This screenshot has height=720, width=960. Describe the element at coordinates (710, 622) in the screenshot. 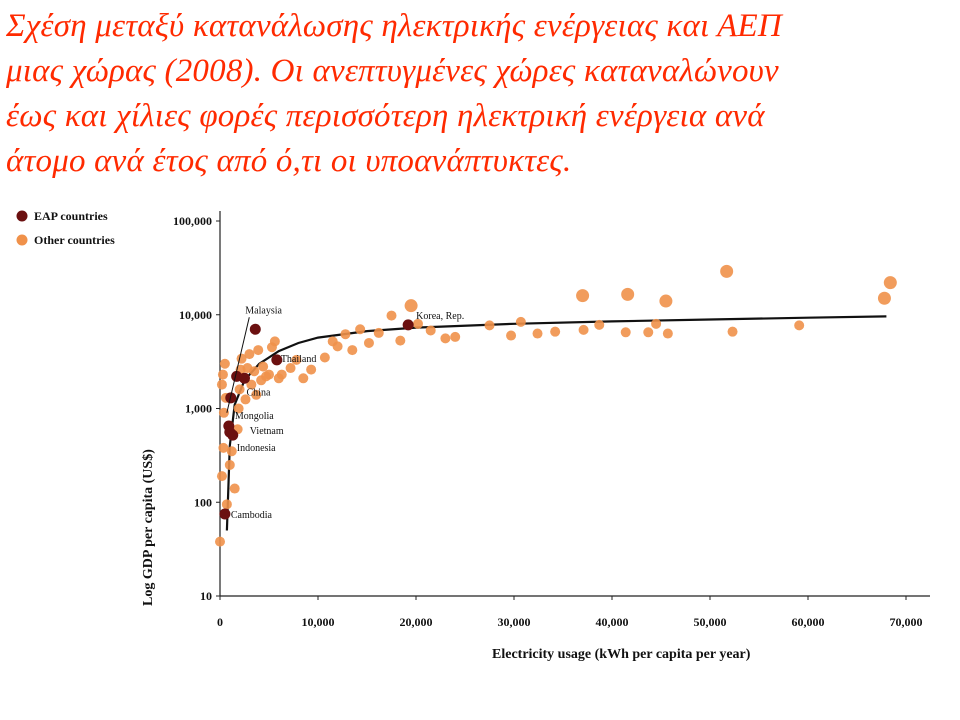

I see `x-tick-label: 50,000` at that location.